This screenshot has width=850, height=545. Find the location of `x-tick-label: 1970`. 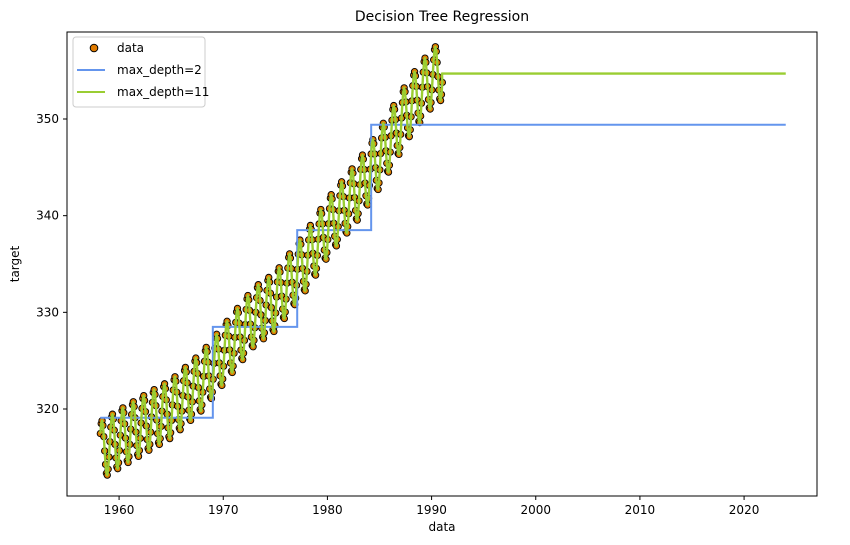

x-tick-label: 1970 is located at coordinates (223, 510).